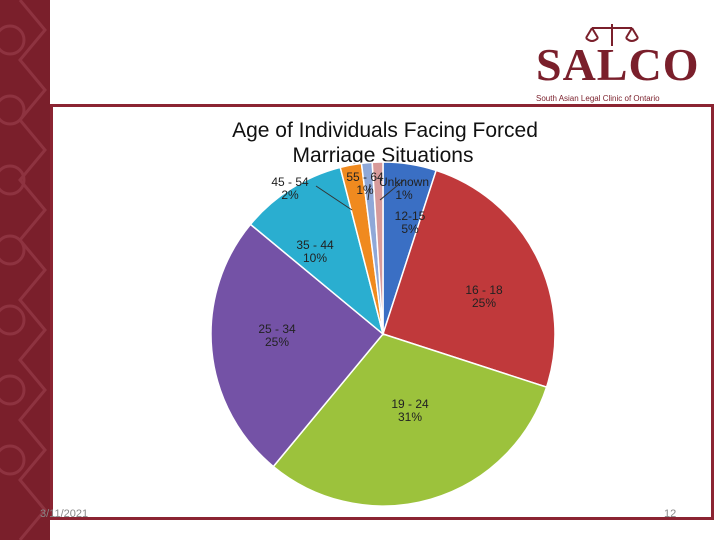 Image resolution: width=720 pixels, height=540 pixels. What do you see at coordinates (315, 258) in the screenshot?
I see `slice-label-percent: 10%` at bounding box center [315, 258].